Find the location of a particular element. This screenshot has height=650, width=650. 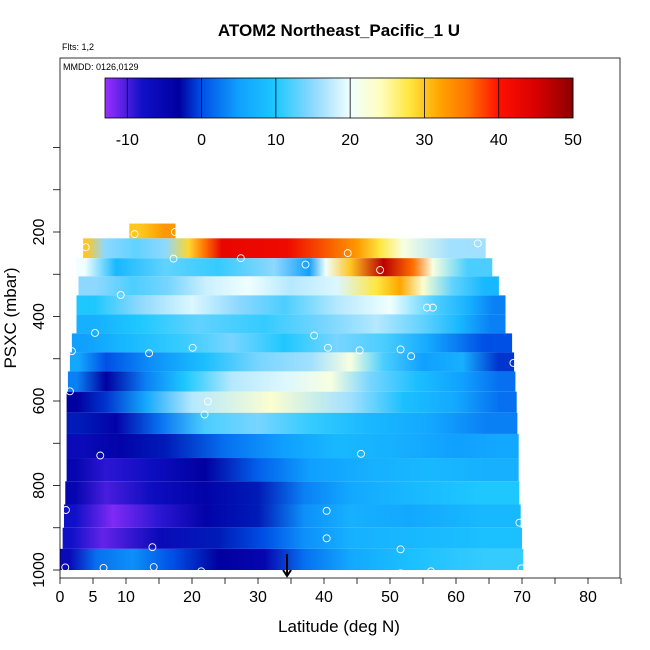

colorbar: -10 0 10 20 30 40 50 is located at coordinates (343, 113).